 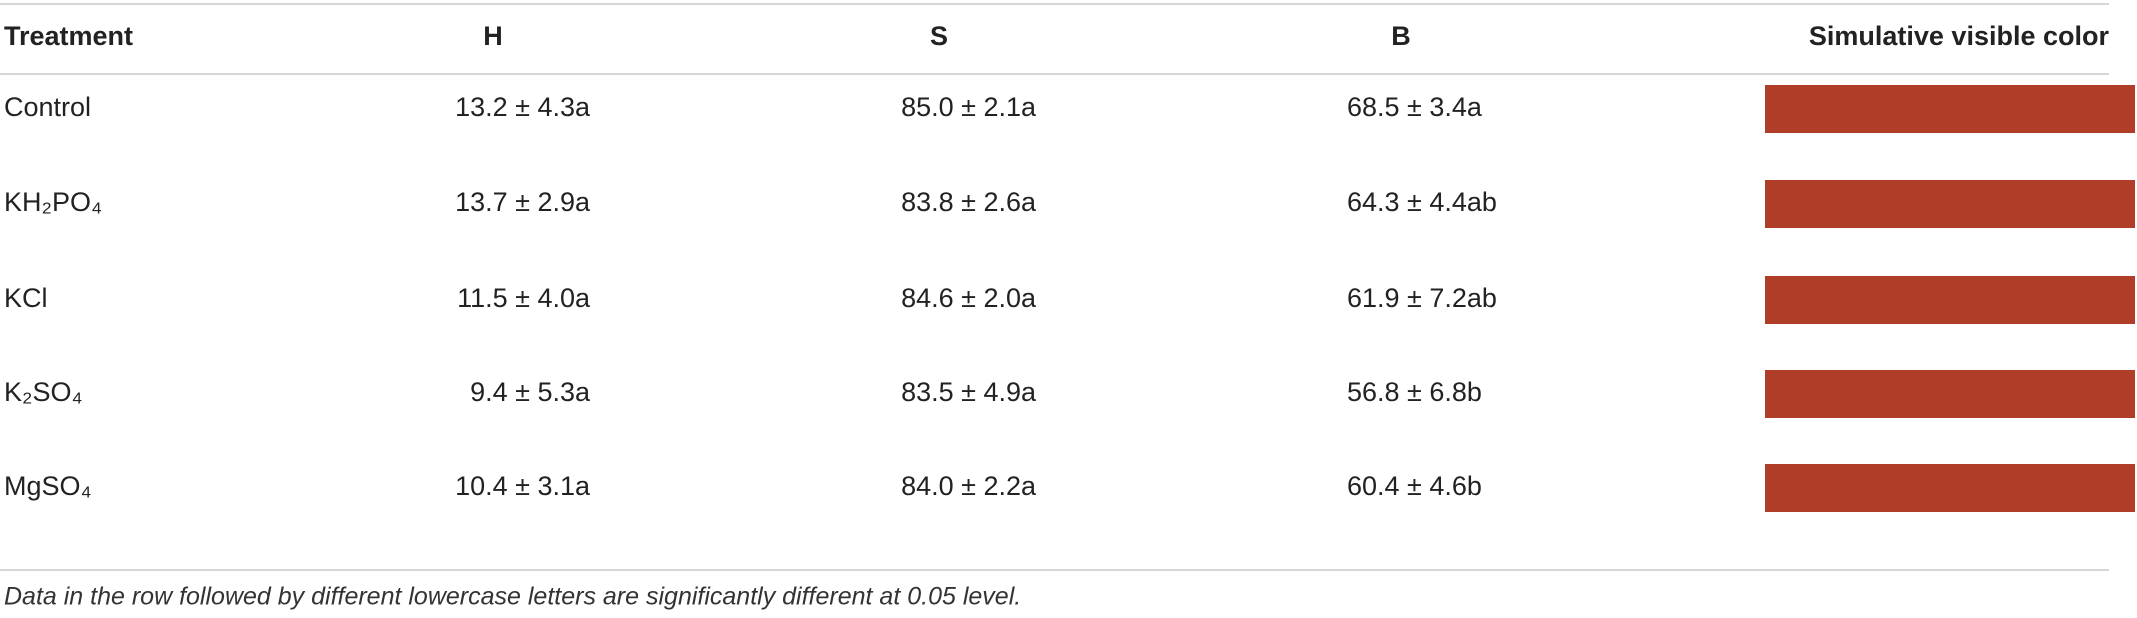 What do you see at coordinates (1959, 36) in the screenshot?
I see `column-header: Simulative visible color` at bounding box center [1959, 36].